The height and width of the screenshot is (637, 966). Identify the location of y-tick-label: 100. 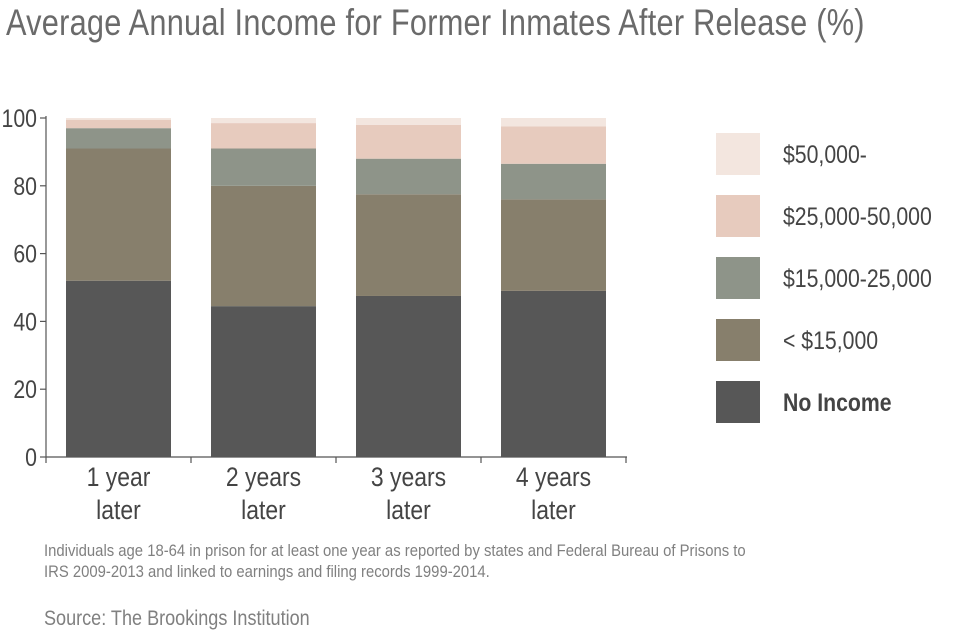
(19, 118).